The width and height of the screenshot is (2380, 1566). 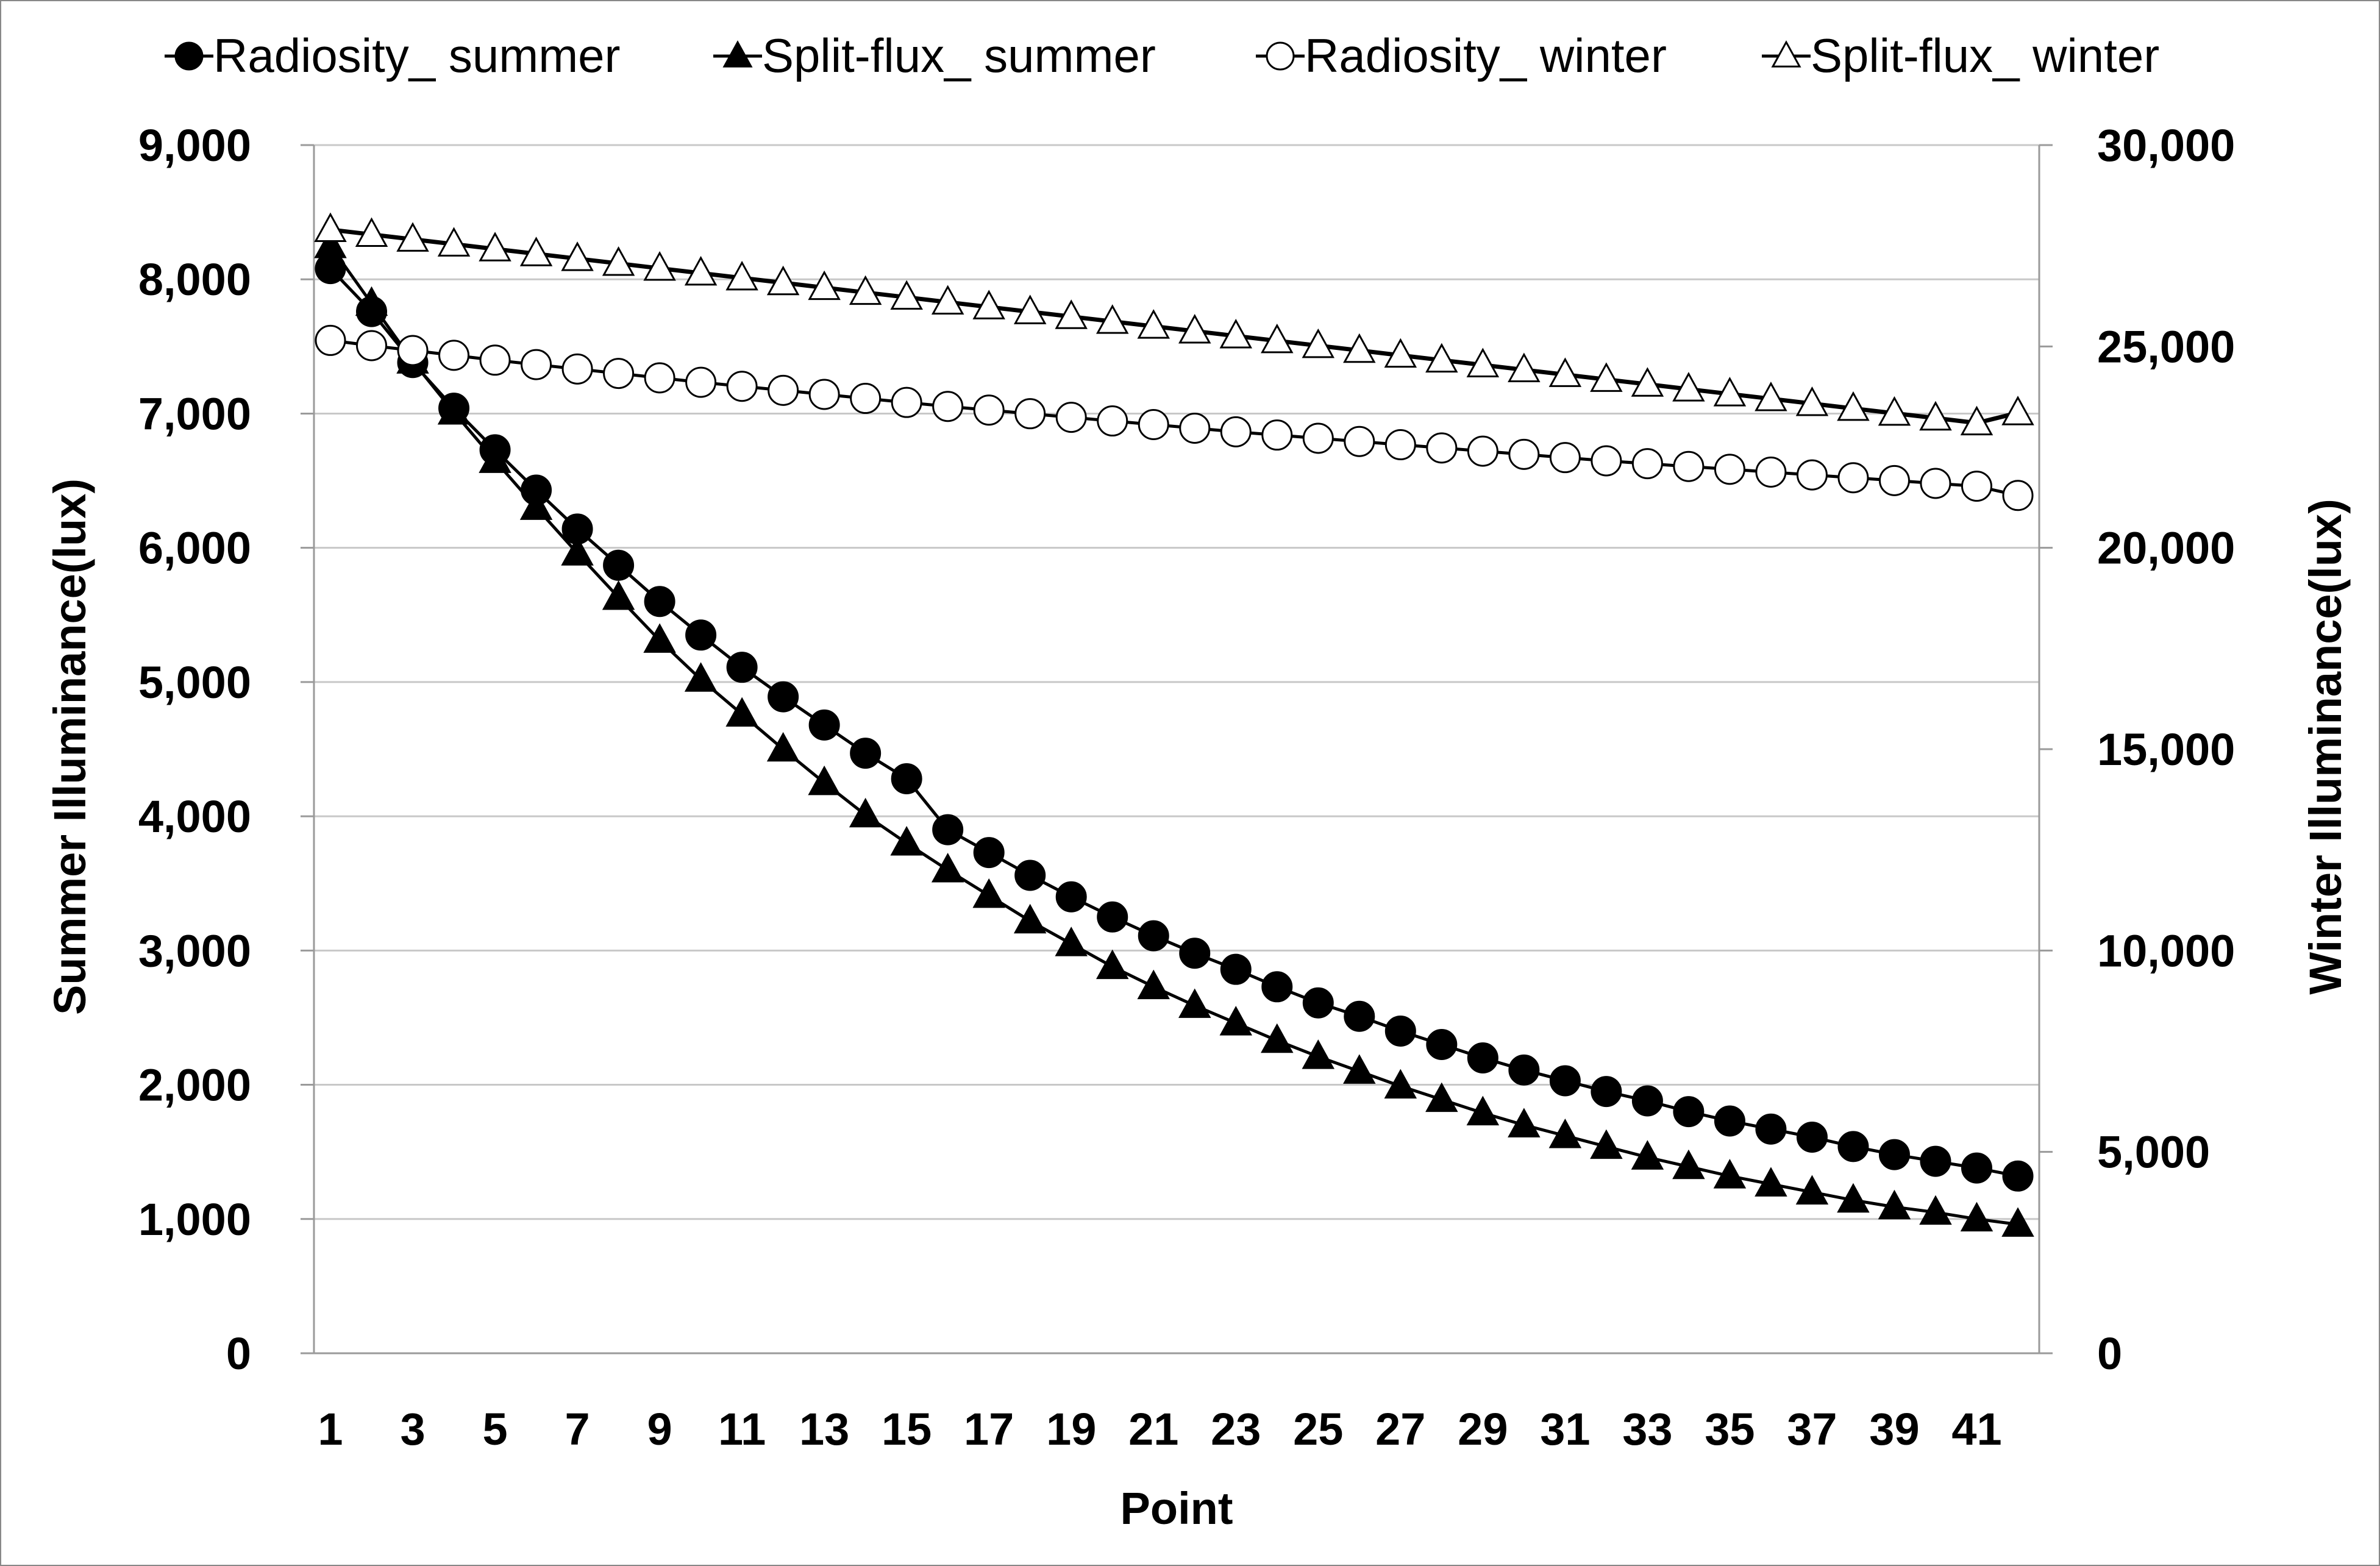 What do you see at coordinates (2166, 749) in the screenshot?
I see `y2-tick-label: 15,000` at bounding box center [2166, 749].